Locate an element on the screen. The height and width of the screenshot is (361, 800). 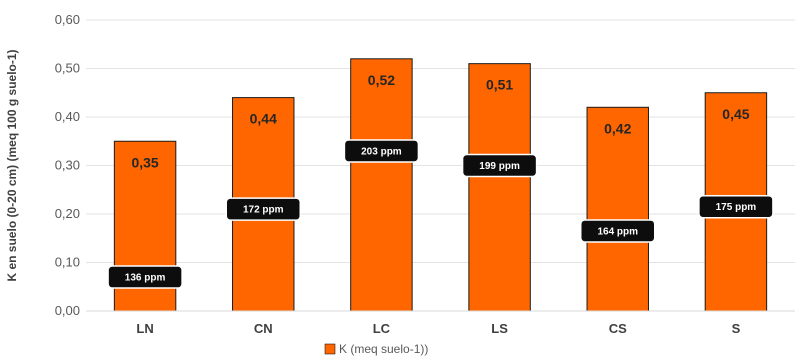
legend: K (meq suelo-1)) is located at coordinates (376, 349).